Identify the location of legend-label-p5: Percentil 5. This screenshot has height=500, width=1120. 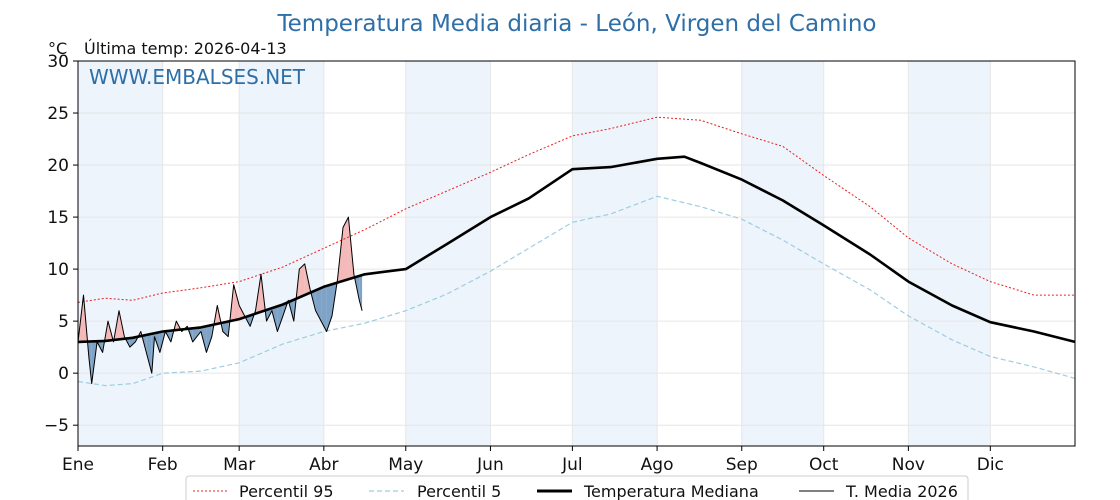
(459, 491).